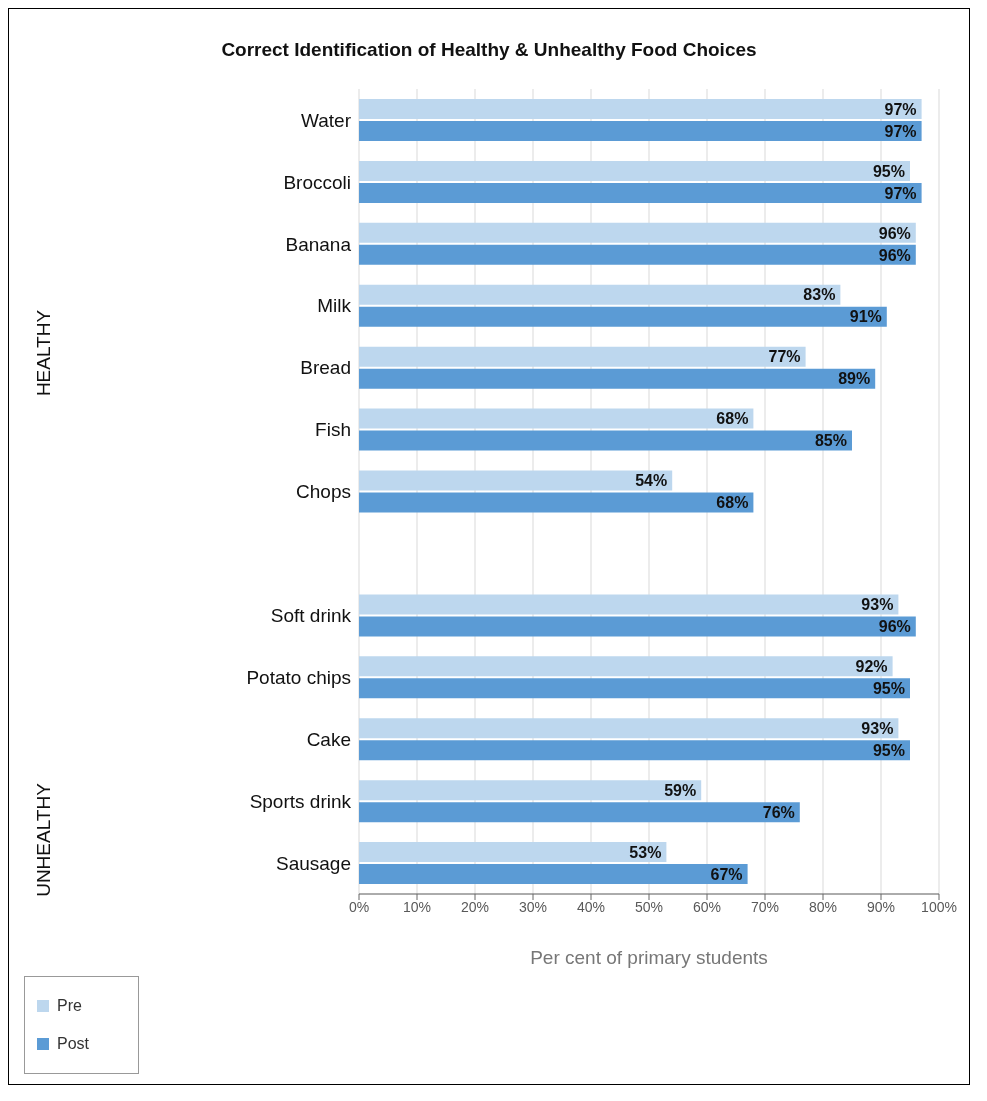 This screenshot has height=1101, width=987. What do you see at coordinates (823, 906) in the screenshot?
I see `x-tick-label: 80%` at bounding box center [823, 906].